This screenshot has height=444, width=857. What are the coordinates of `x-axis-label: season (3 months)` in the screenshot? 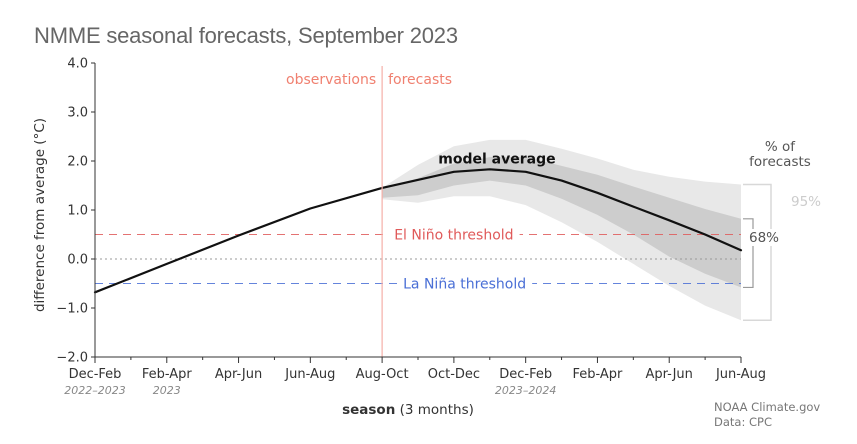 It's located at (408, 410).